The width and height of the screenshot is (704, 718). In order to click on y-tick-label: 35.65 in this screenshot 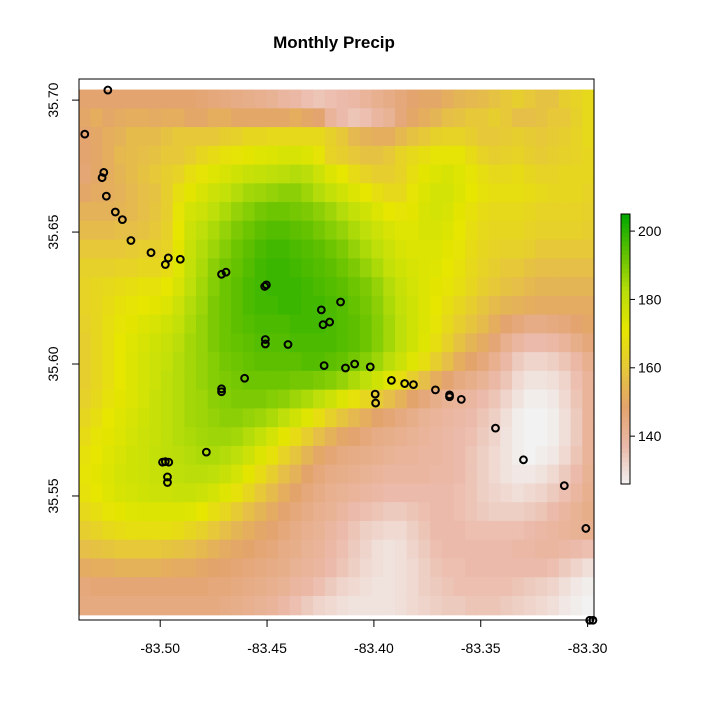, I will do `click(53, 231)`.